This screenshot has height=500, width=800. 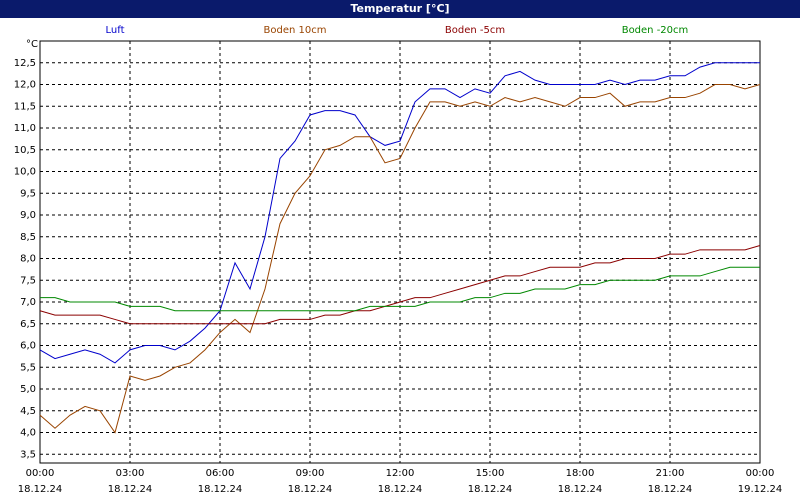 What do you see at coordinates (295, 30) in the screenshot?
I see `legend-entry: Boden 10cm` at bounding box center [295, 30].